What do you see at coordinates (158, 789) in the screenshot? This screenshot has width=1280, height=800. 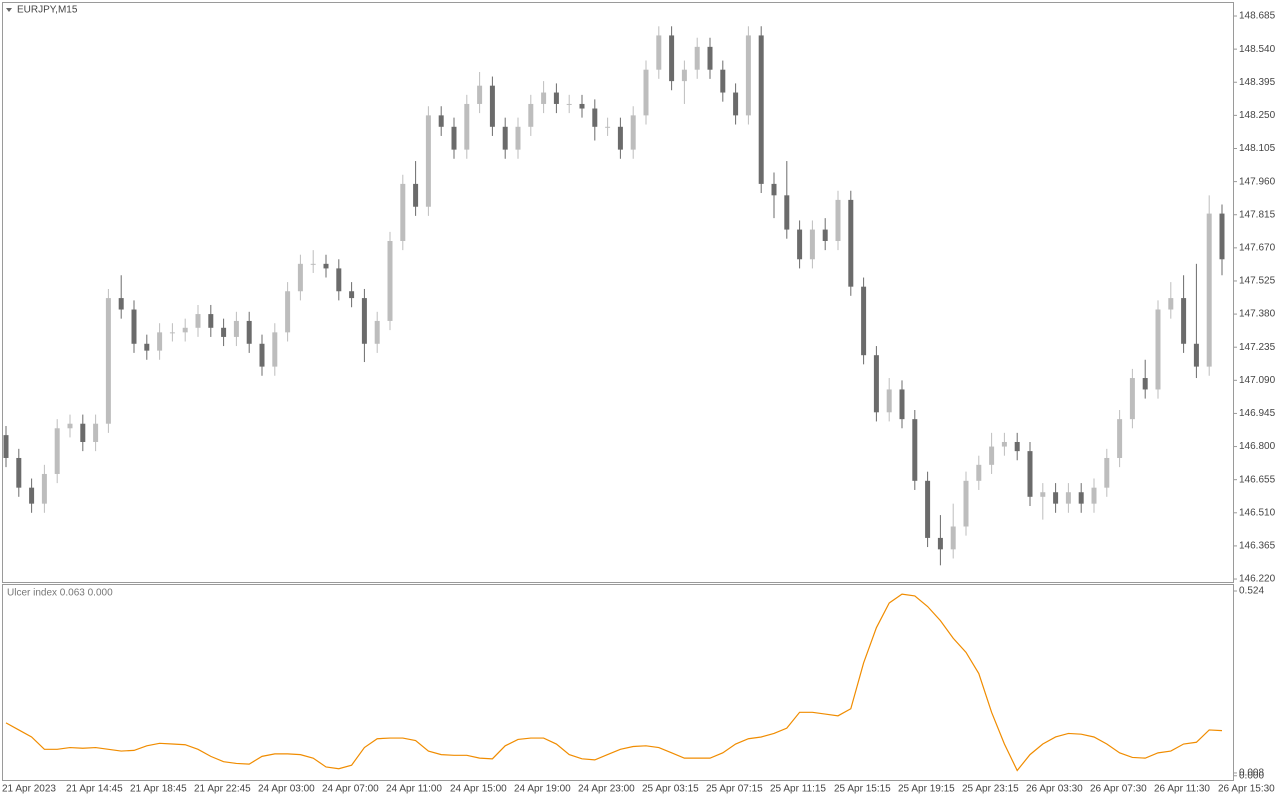 I see `x-tick-label: 21 Apr 18:45` at bounding box center [158, 789].